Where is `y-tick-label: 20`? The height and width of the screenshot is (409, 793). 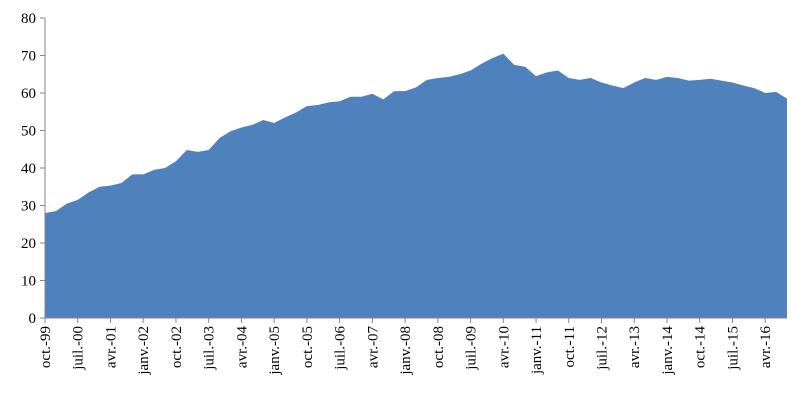
y-tick-label: 20 is located at coordinates (28, 244).